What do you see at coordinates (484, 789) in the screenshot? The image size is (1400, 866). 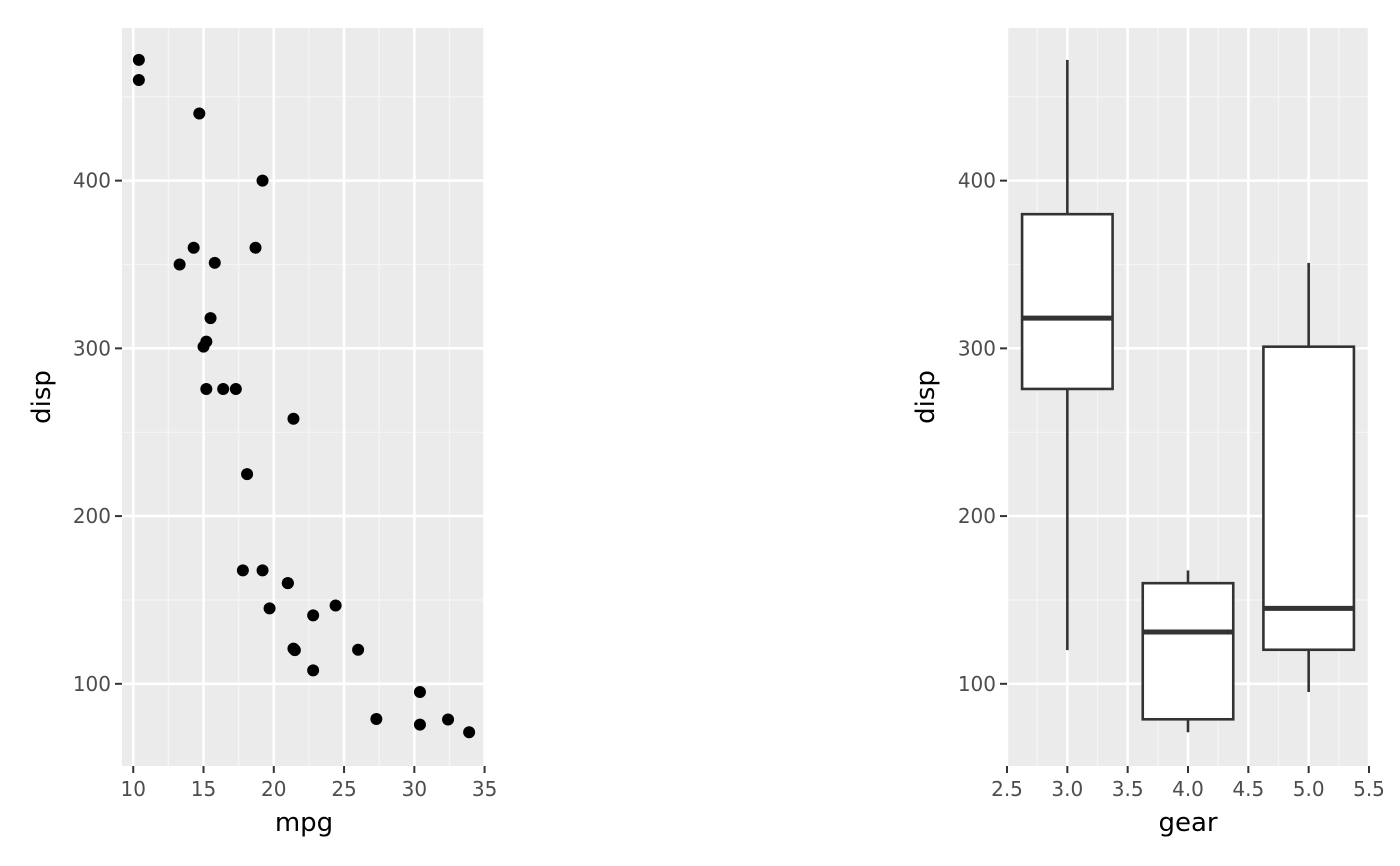 I see `x-tick-label: 35` at bounding box center [484, 789].